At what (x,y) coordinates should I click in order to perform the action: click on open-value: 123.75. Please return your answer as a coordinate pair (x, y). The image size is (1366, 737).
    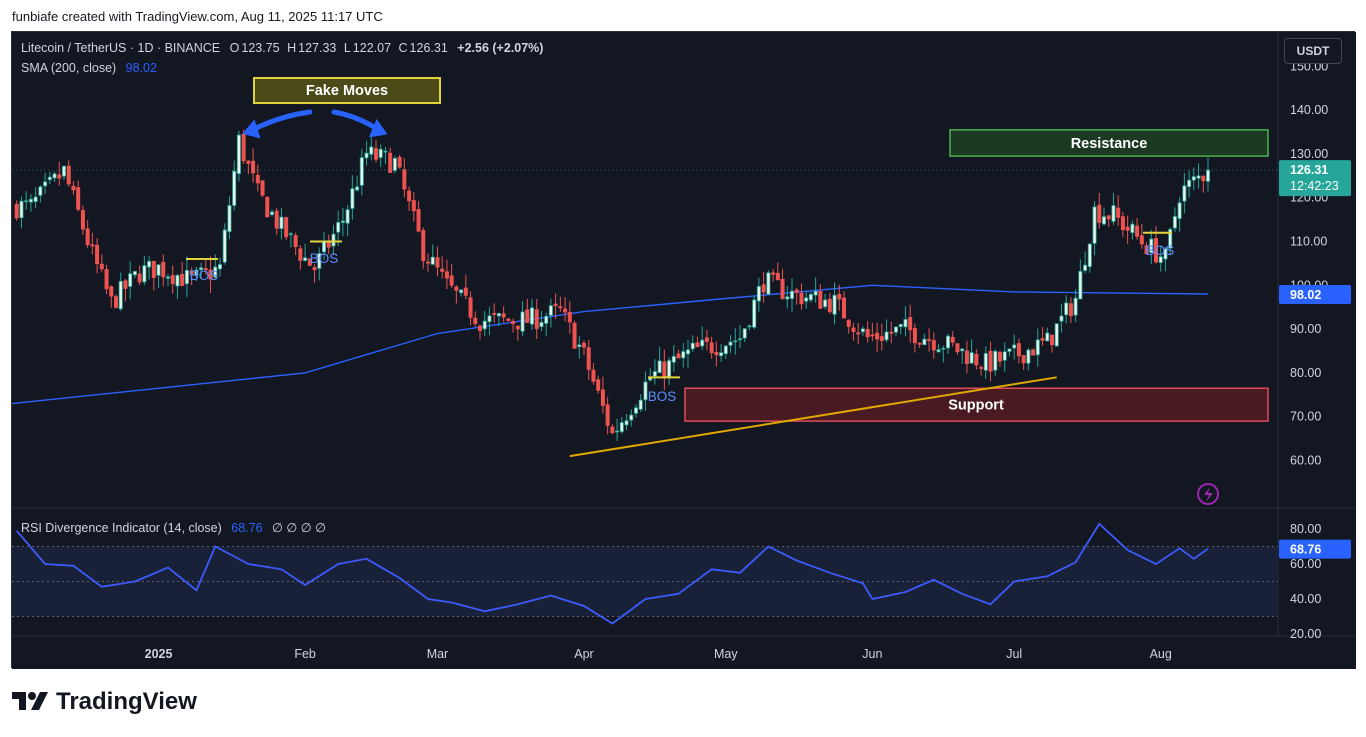
    Looking at the image, I should click on (260, 48).